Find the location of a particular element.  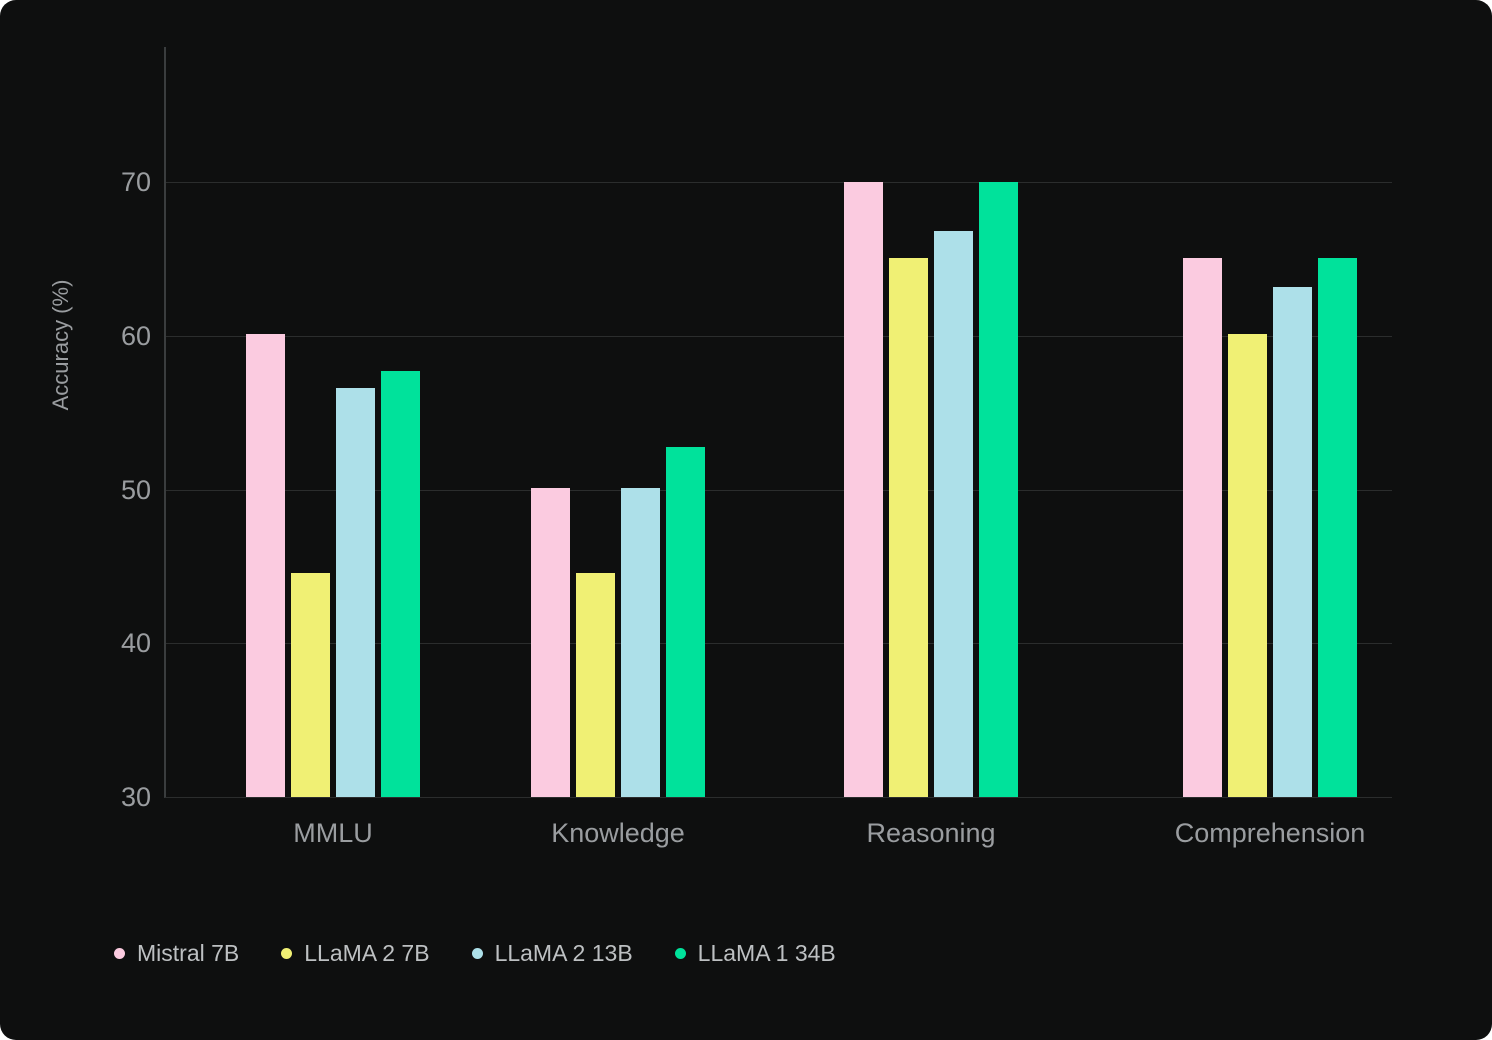

legend-item: Mistral 7B is located at coordinates (176, 953).